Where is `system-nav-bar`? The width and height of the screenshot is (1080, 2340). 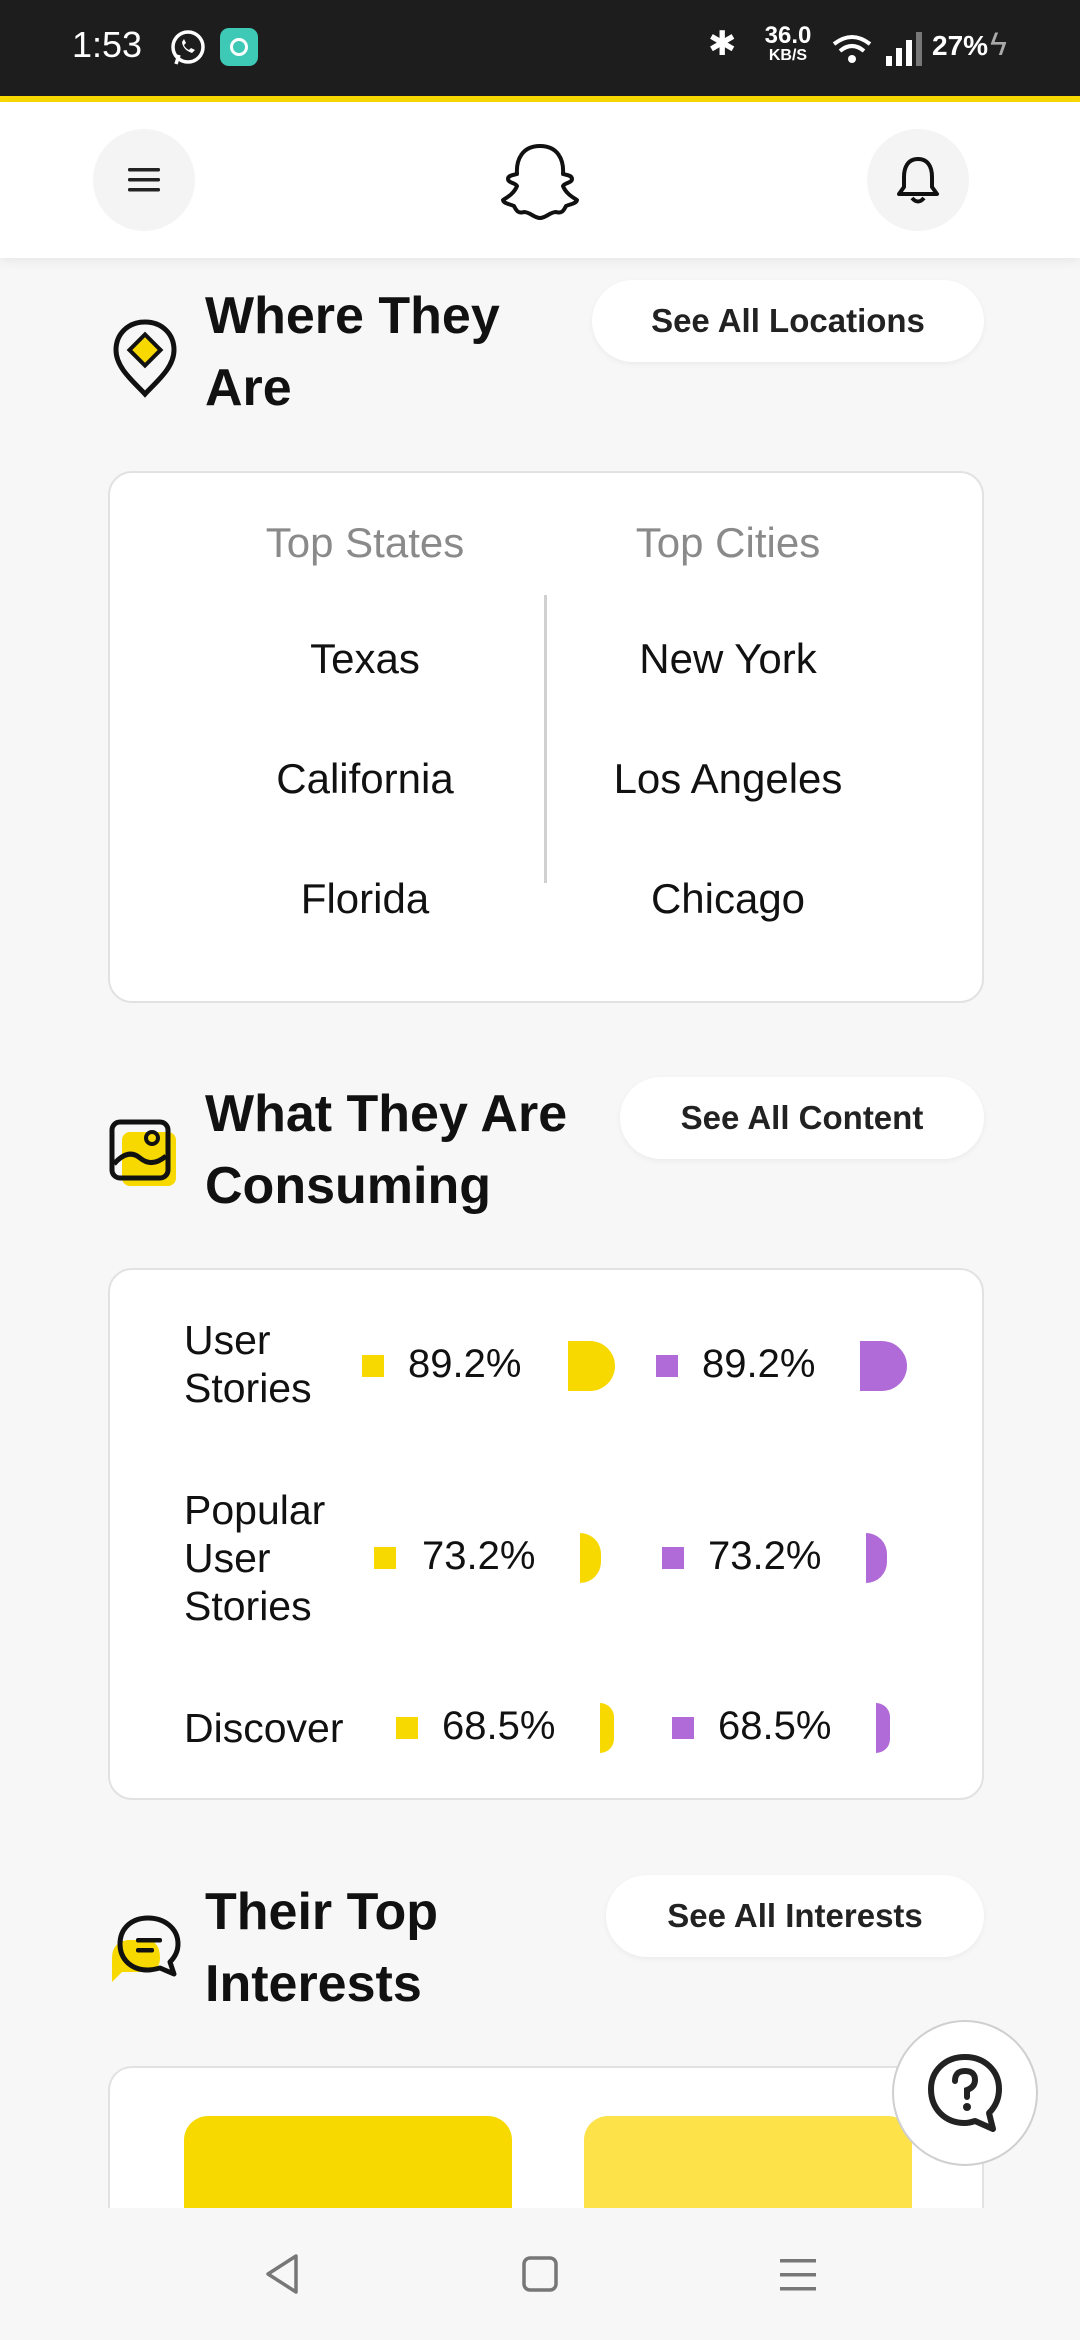
system-nav-bar is located at coordinates (540, 2274).